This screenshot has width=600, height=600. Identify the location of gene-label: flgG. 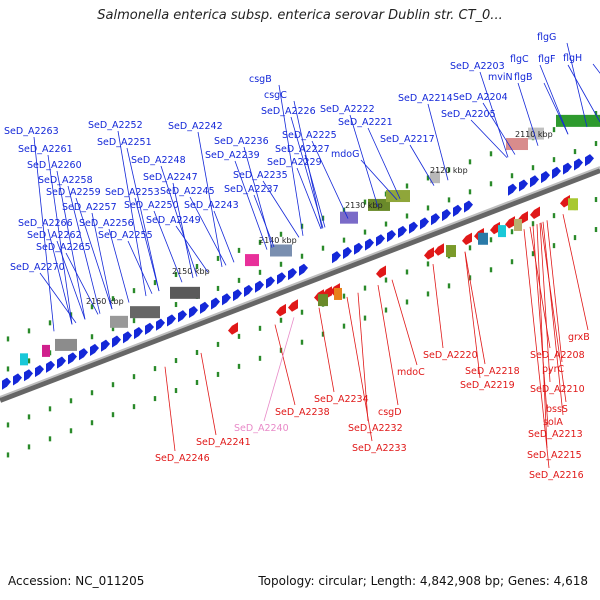
(546, 37).